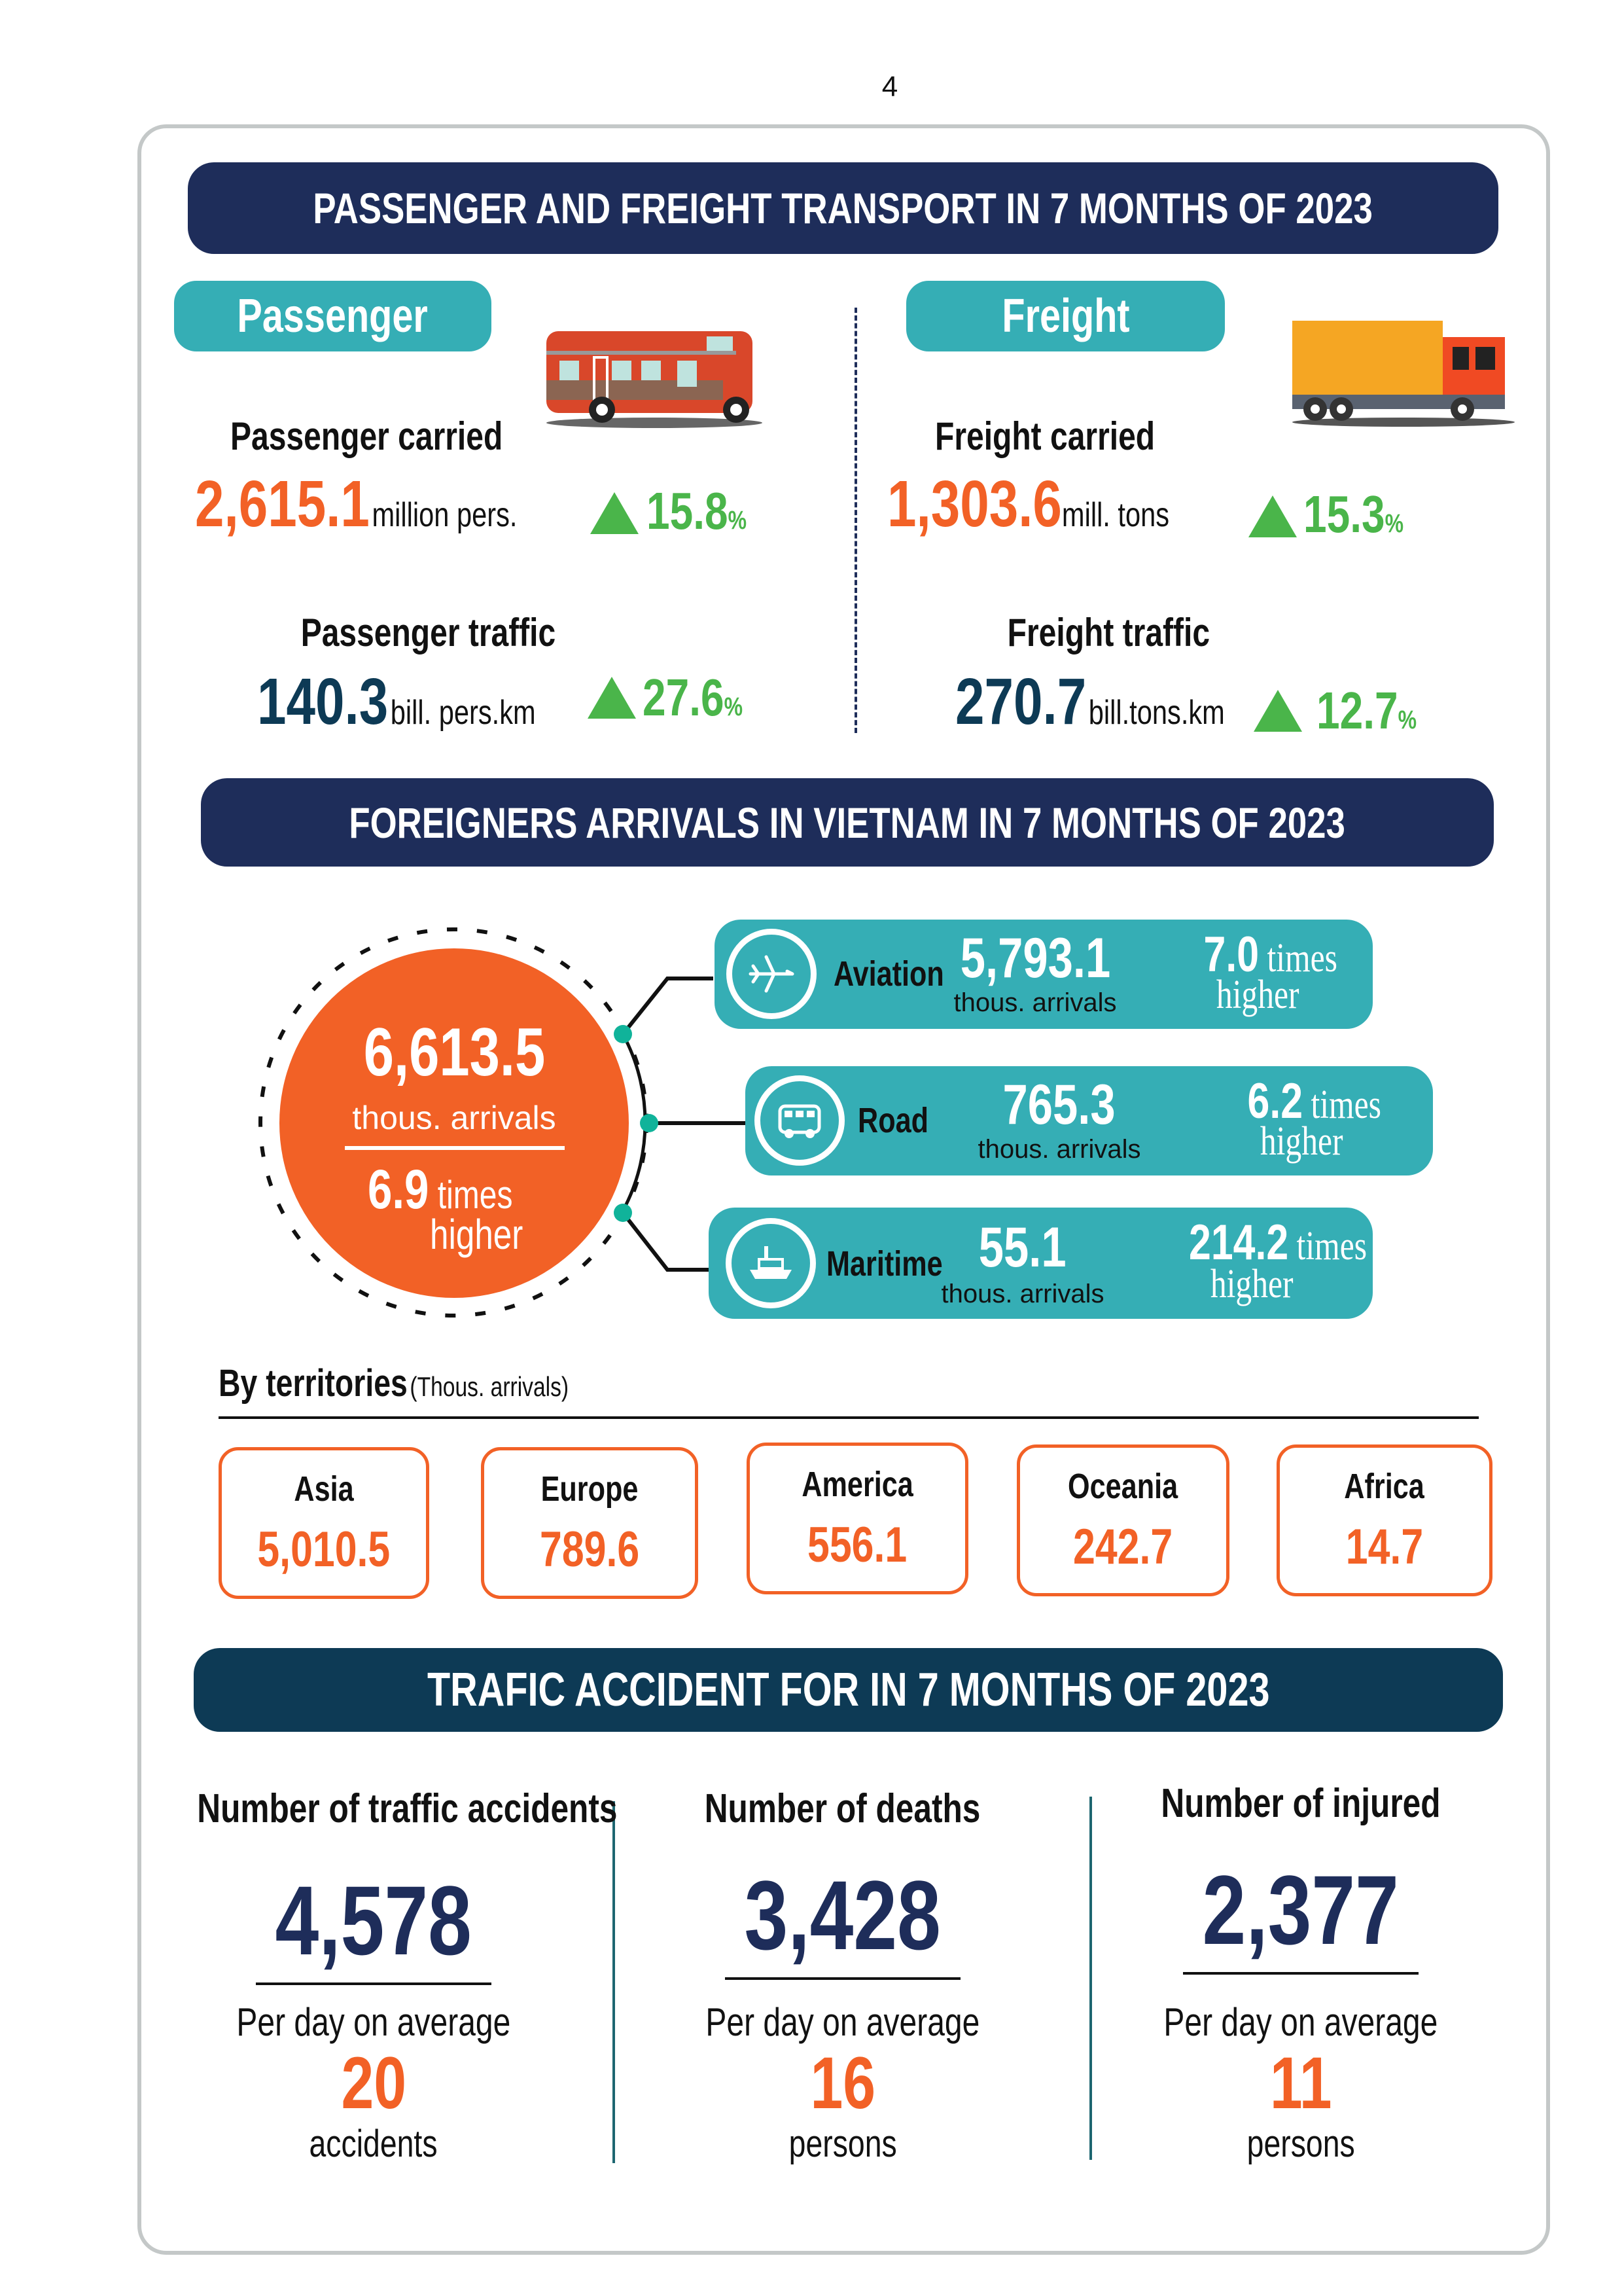 This screenshot has width=1624, height=2296. I want to click on territory-europe: Europe 789.6, so click(589, 1523).